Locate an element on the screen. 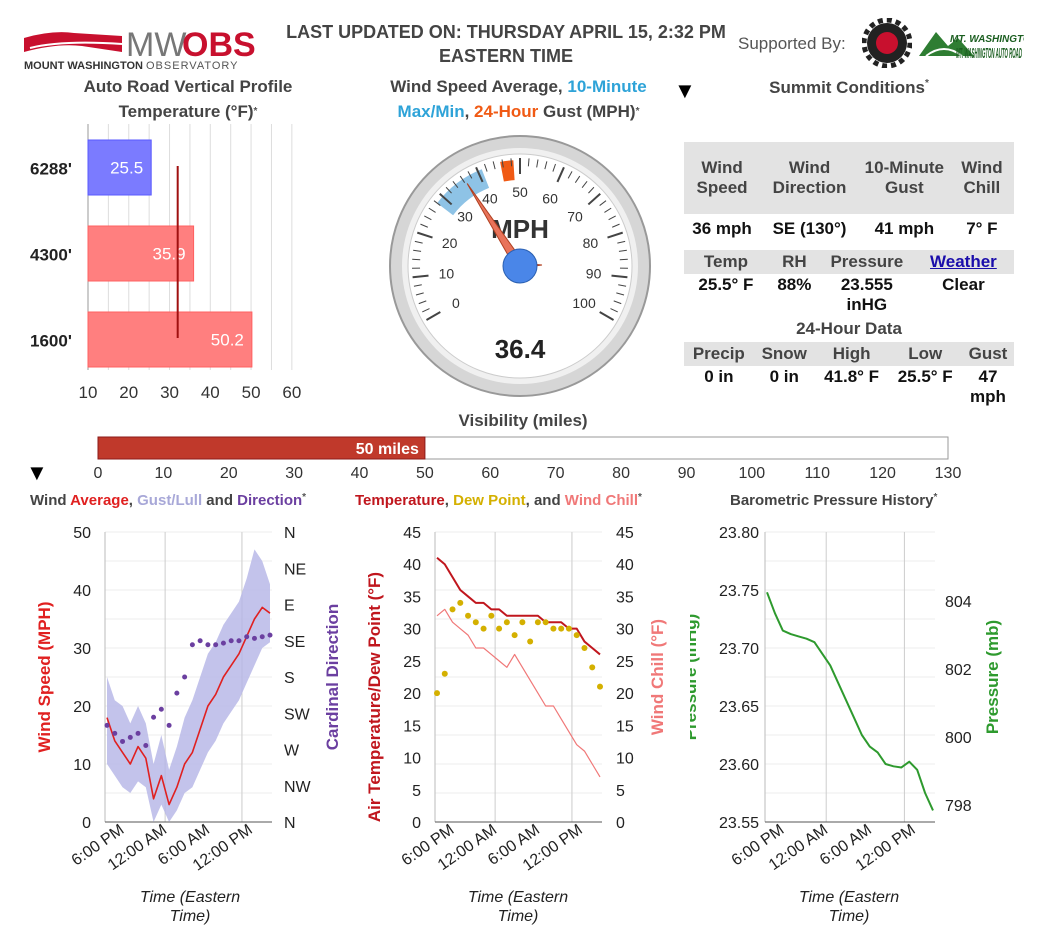 The image size is (1040, 949). wind-dir-tick: W is located at coordinates (292, 751).